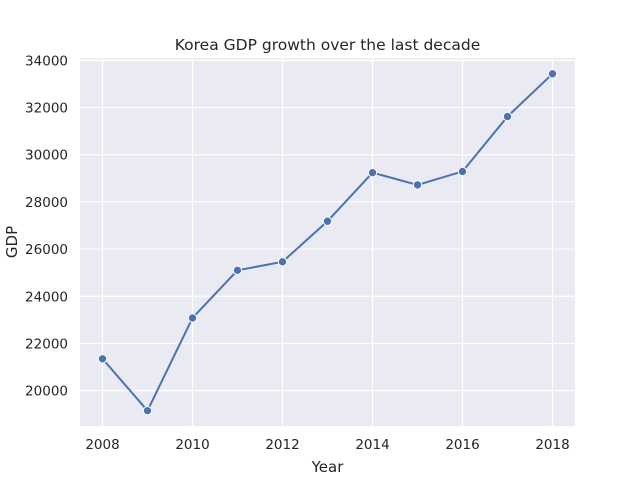  What do you see at coordinates (102, 445) in the screenshot?
I see `x-tick-label: 2008` at bounding box center [102, 445].